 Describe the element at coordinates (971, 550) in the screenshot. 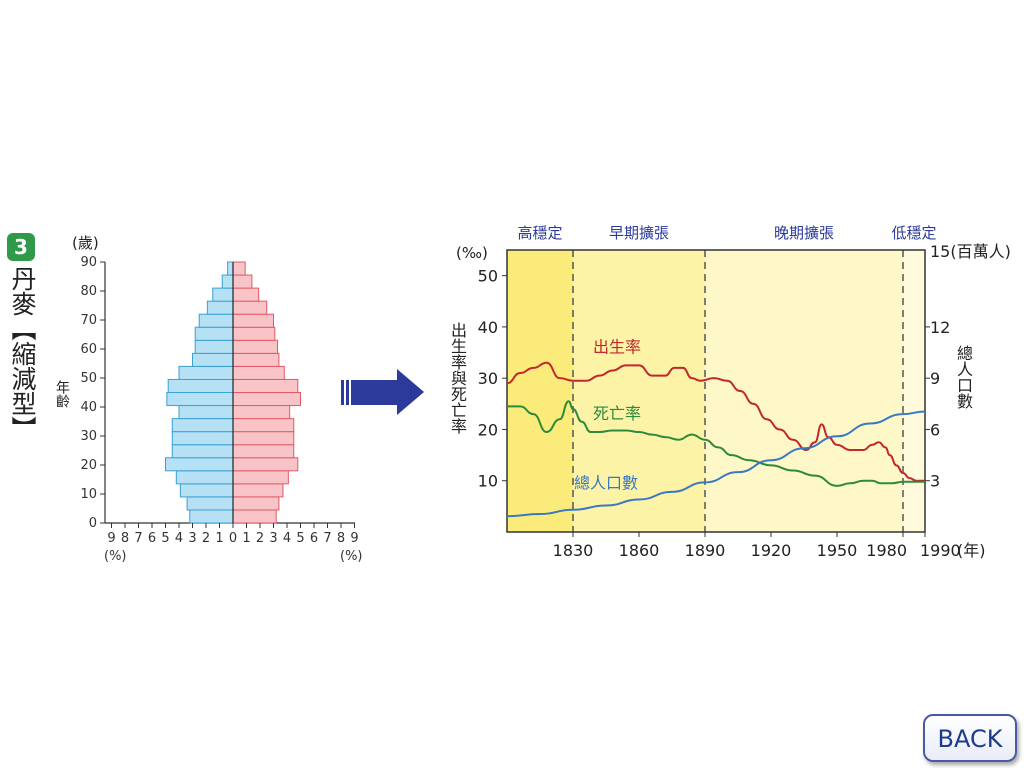

I see `x-unit: (年)` at that location.